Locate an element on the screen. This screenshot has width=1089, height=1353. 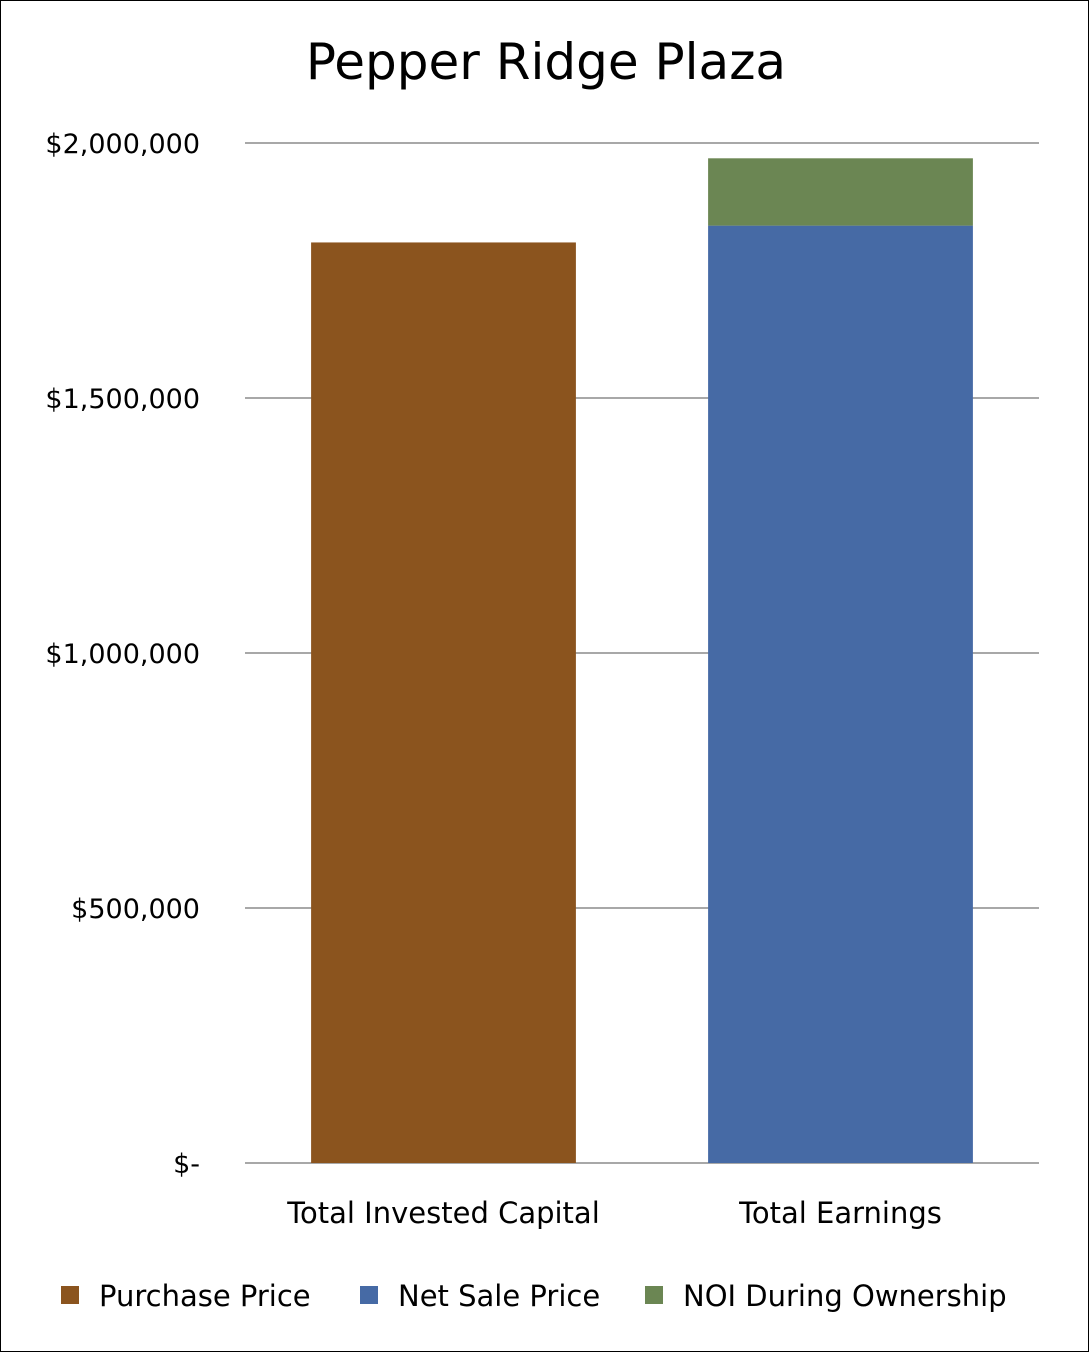
y-tick-label: $500,000 is located at coordinates (135, 909).